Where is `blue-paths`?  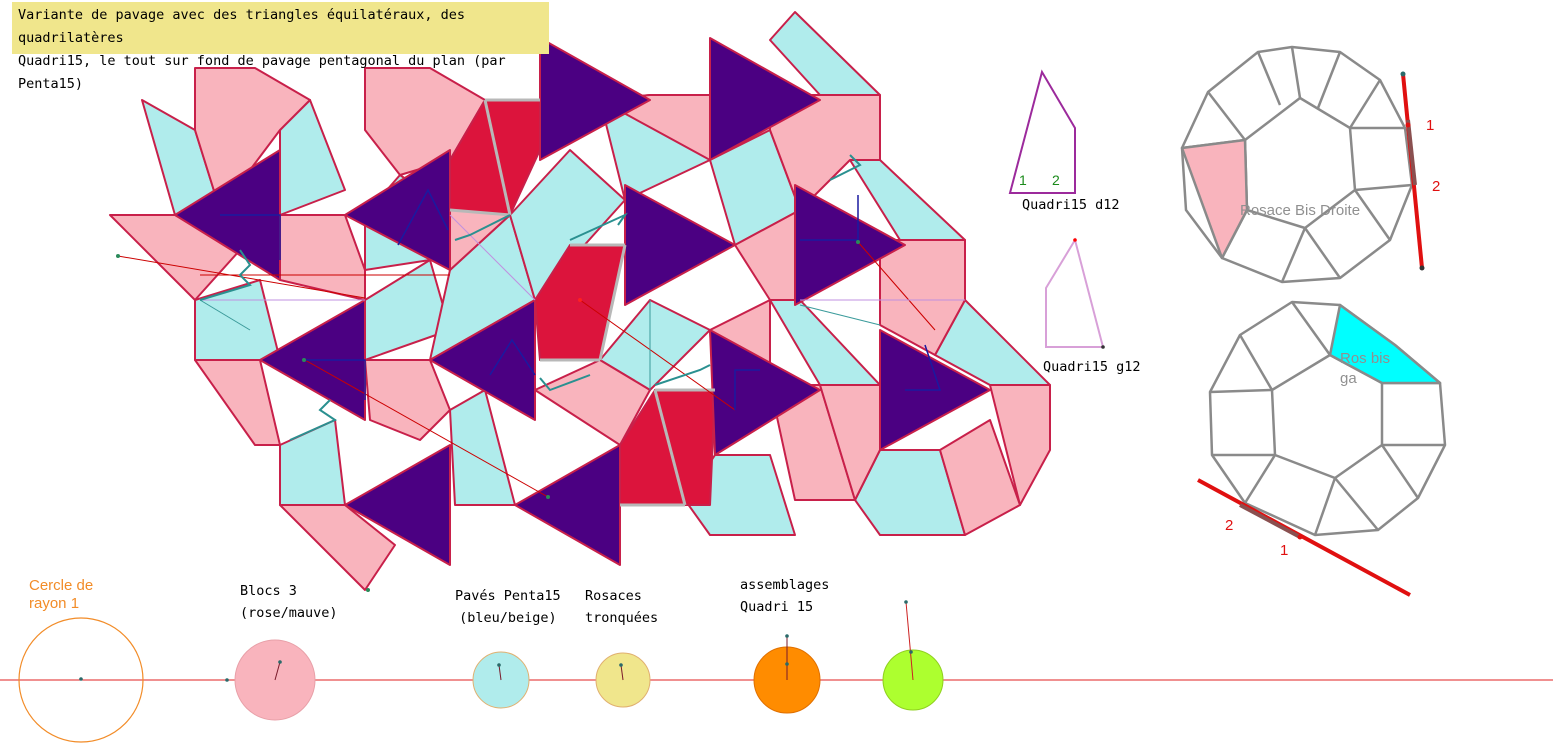 blue-paths is located at coordinates (581, 299).